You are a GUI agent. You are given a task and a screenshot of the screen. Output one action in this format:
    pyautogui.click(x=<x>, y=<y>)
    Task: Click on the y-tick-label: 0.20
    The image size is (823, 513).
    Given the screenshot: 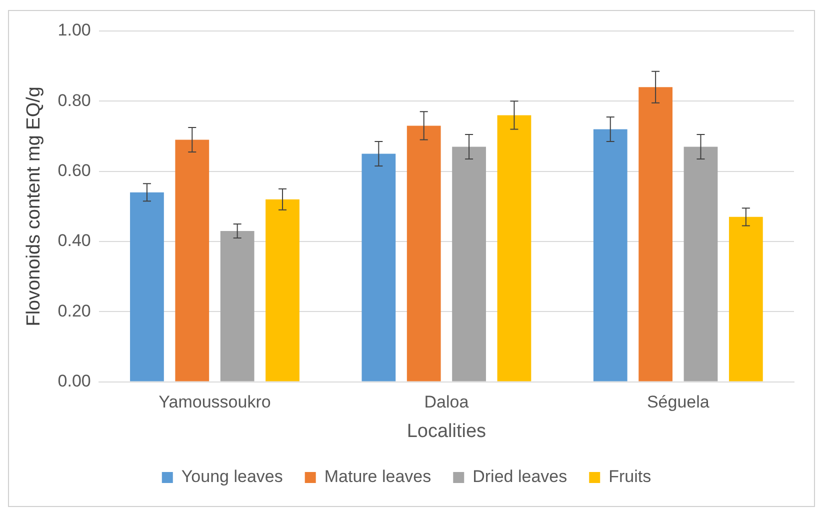 What is the action you would take?
    pyautogui.click(x=74, y=310)
    